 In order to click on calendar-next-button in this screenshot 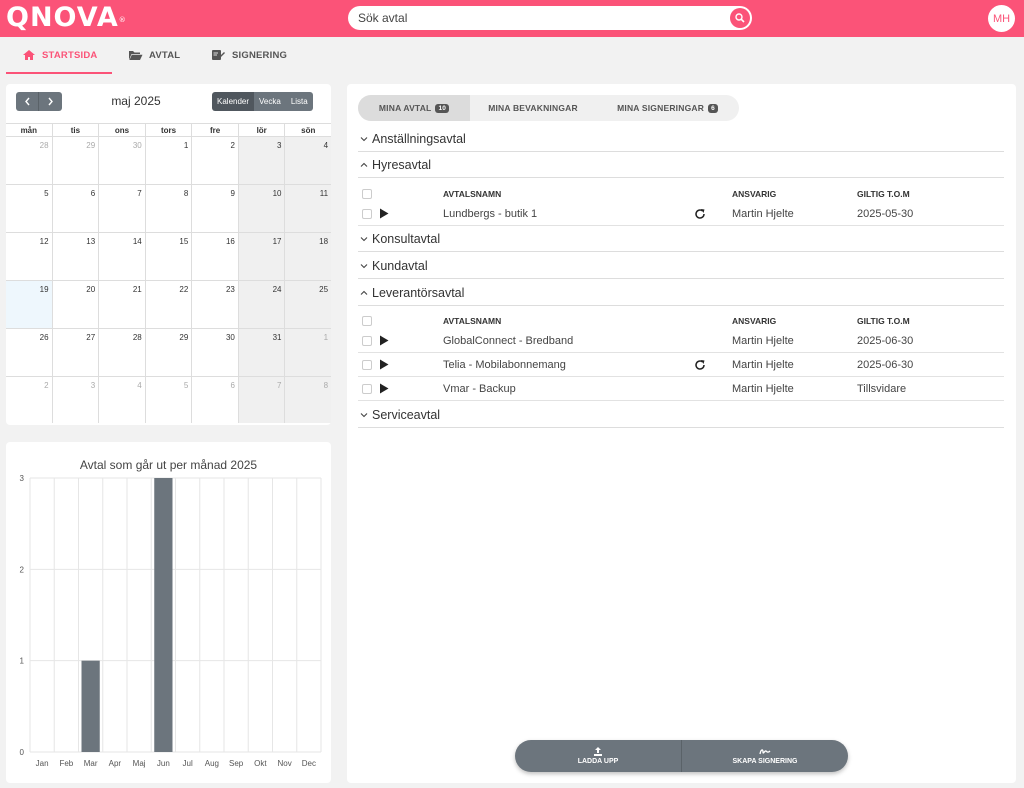, I will do `click(50, 101)`.